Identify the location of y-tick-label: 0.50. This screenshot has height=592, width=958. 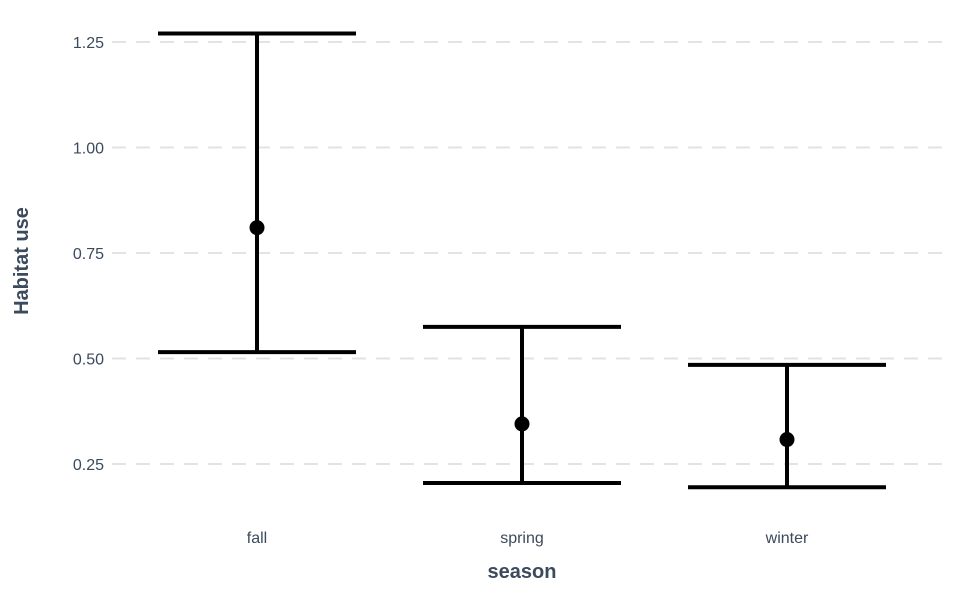
(88, 360).